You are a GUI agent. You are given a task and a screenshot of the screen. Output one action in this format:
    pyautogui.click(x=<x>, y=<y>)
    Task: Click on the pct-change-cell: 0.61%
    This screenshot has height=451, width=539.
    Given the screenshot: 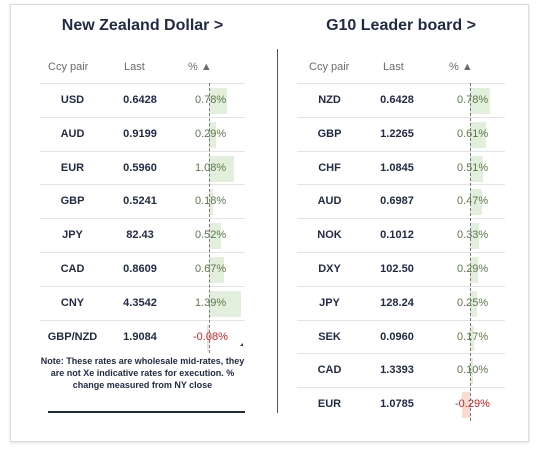 What is the action you would take?
    pyautogui.click(x=473, y=133)
    